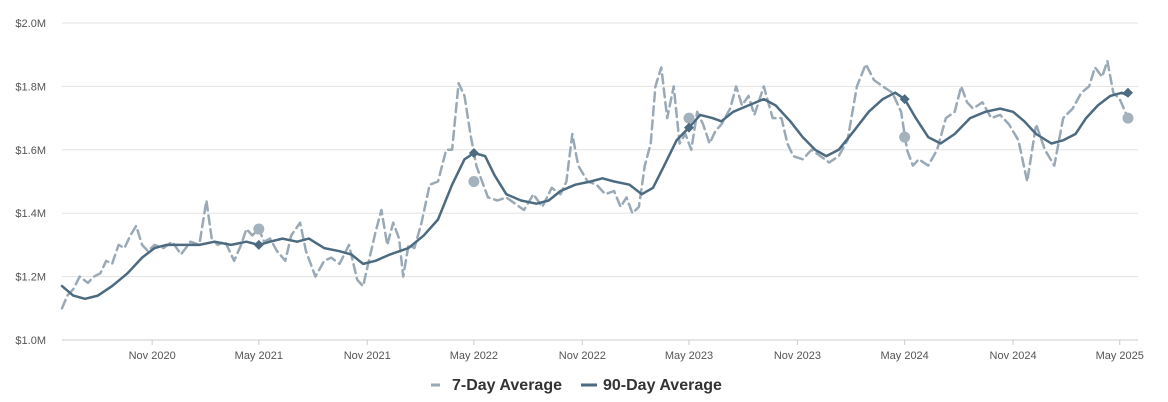 Image resolution: width=1168 pixels, height=402 pixels. Describe the element at coordinates (367, 356) in the screenshot. I see `x-tick-label: Nov 2021` at that location.